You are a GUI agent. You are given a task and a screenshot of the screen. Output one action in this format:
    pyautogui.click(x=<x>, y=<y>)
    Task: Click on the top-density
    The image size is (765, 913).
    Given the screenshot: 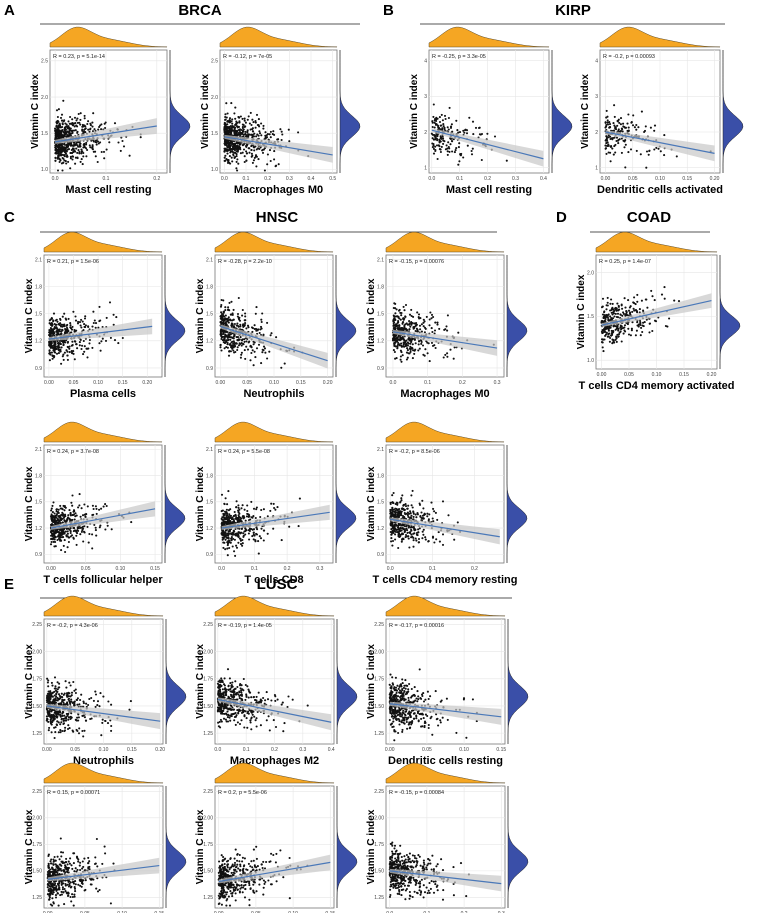 What is the action you would take?
    pyautogui.click(x=489, y=37)
    